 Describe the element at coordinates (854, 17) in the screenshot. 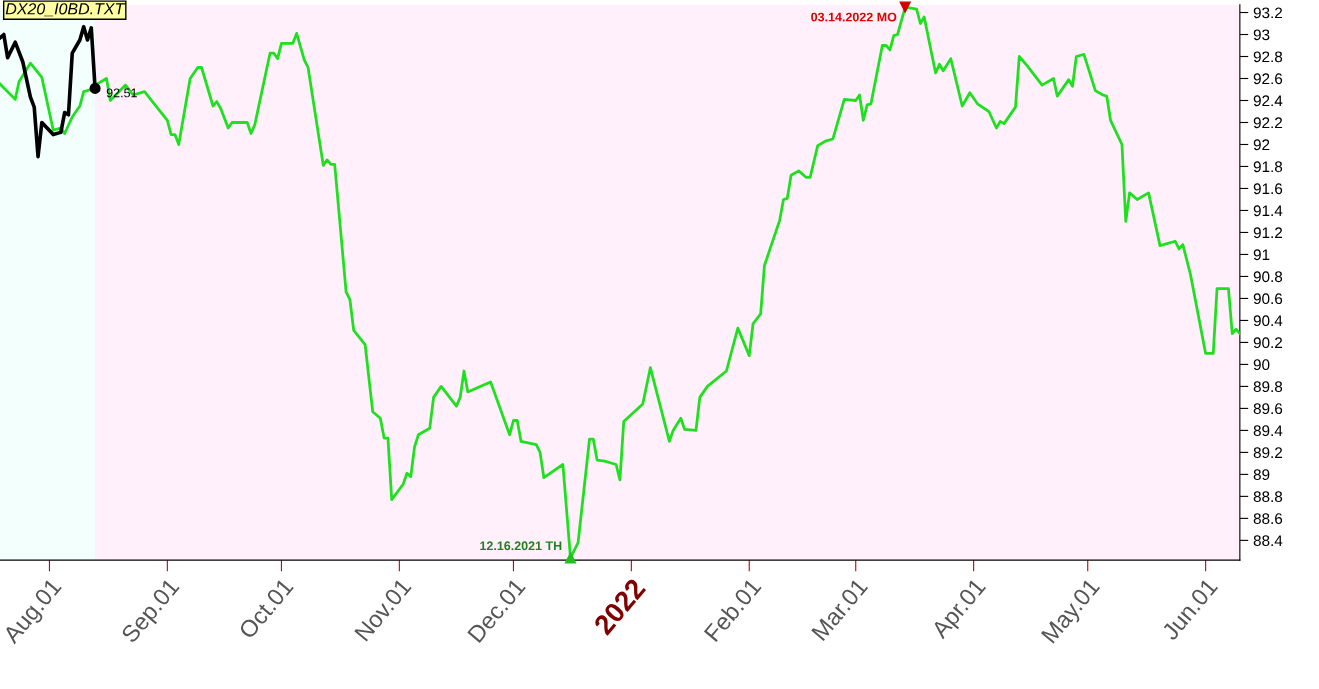

I see `annotation: 03.14.2022 MO` at that location.